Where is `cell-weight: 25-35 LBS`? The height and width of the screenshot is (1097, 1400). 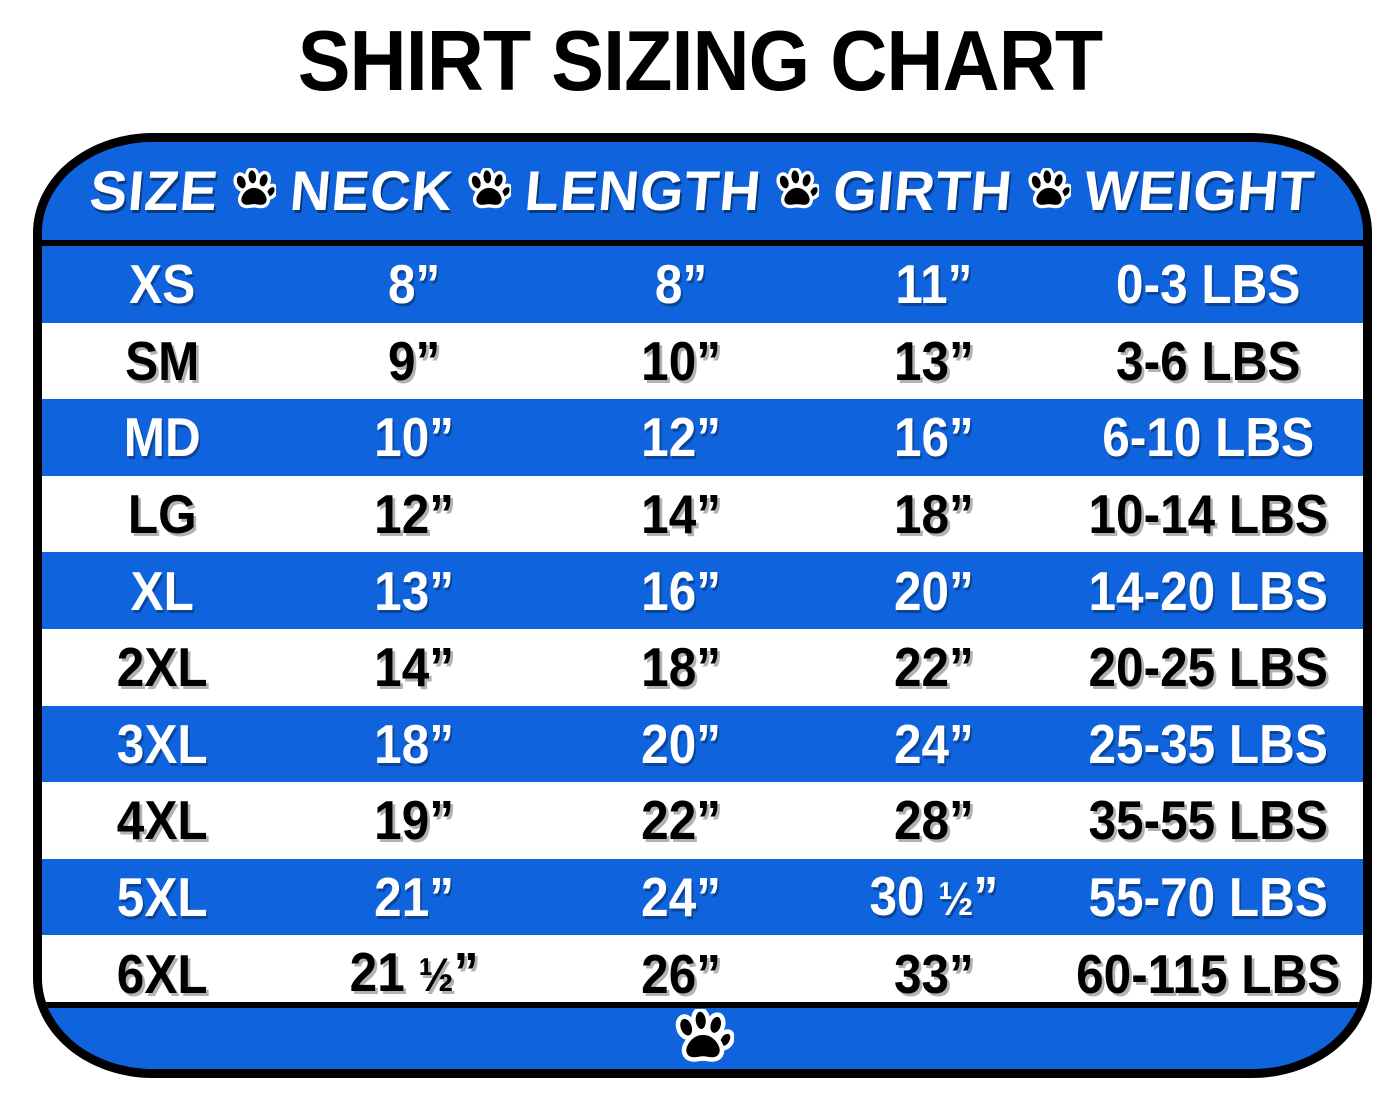 cell-weight: 25-35 LBS is located at coordinates (1208, 743).